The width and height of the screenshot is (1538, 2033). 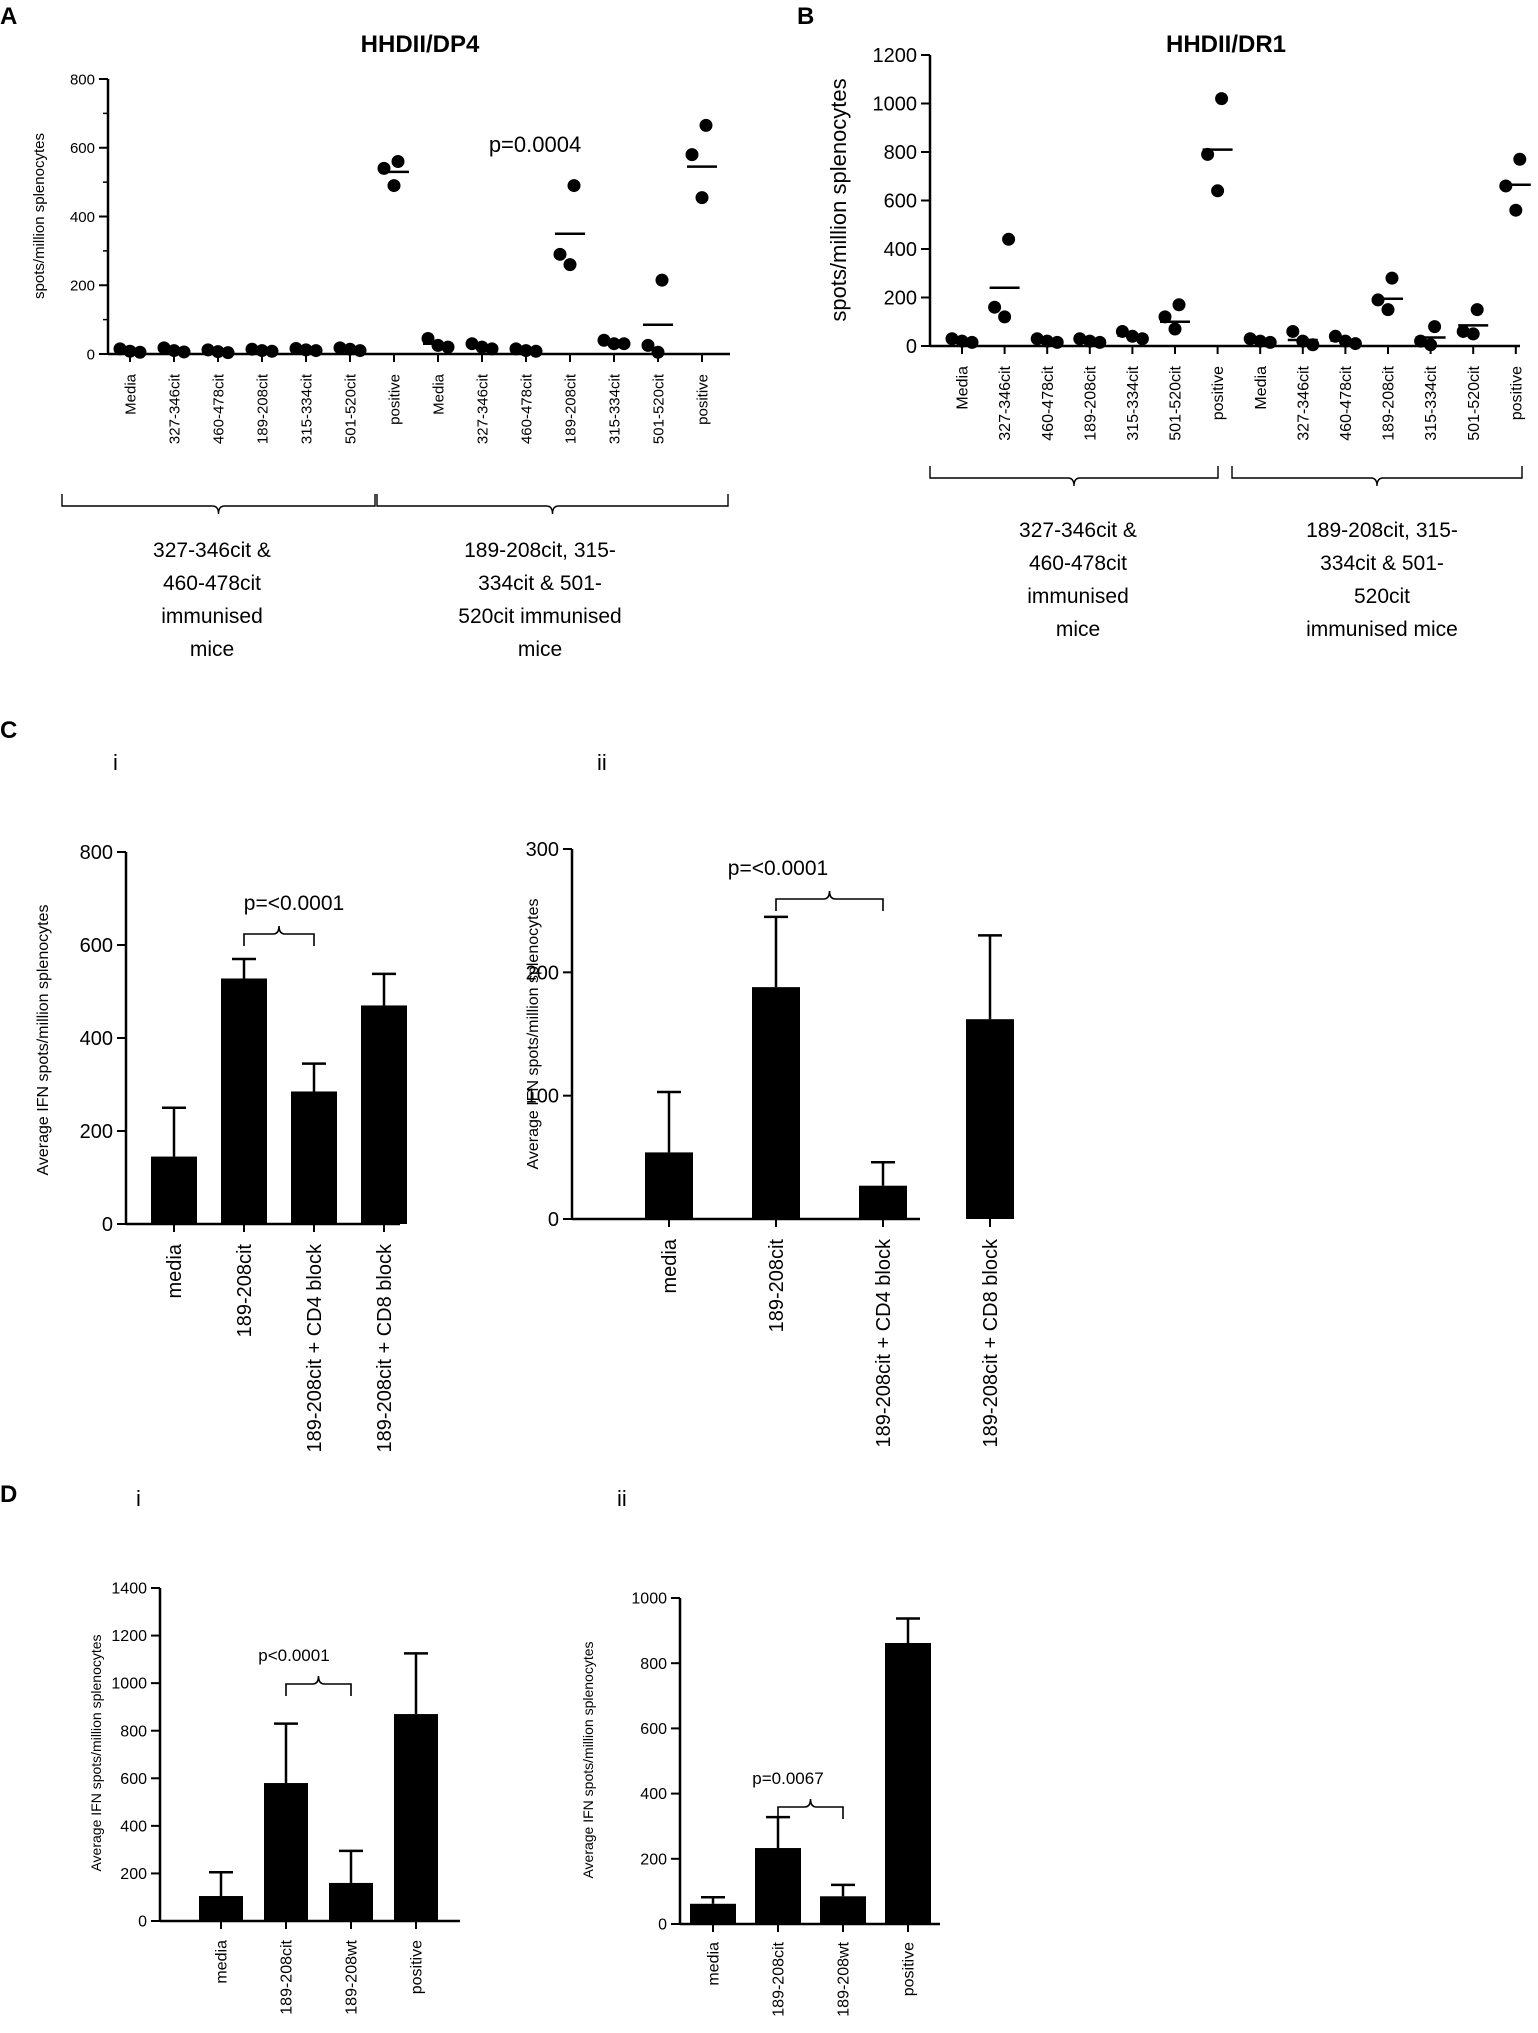 What do you see at coordinates (420, 44) in the screenshot?
I see `chart-title: HHDII/DP4` at bounding box center [420, 44].